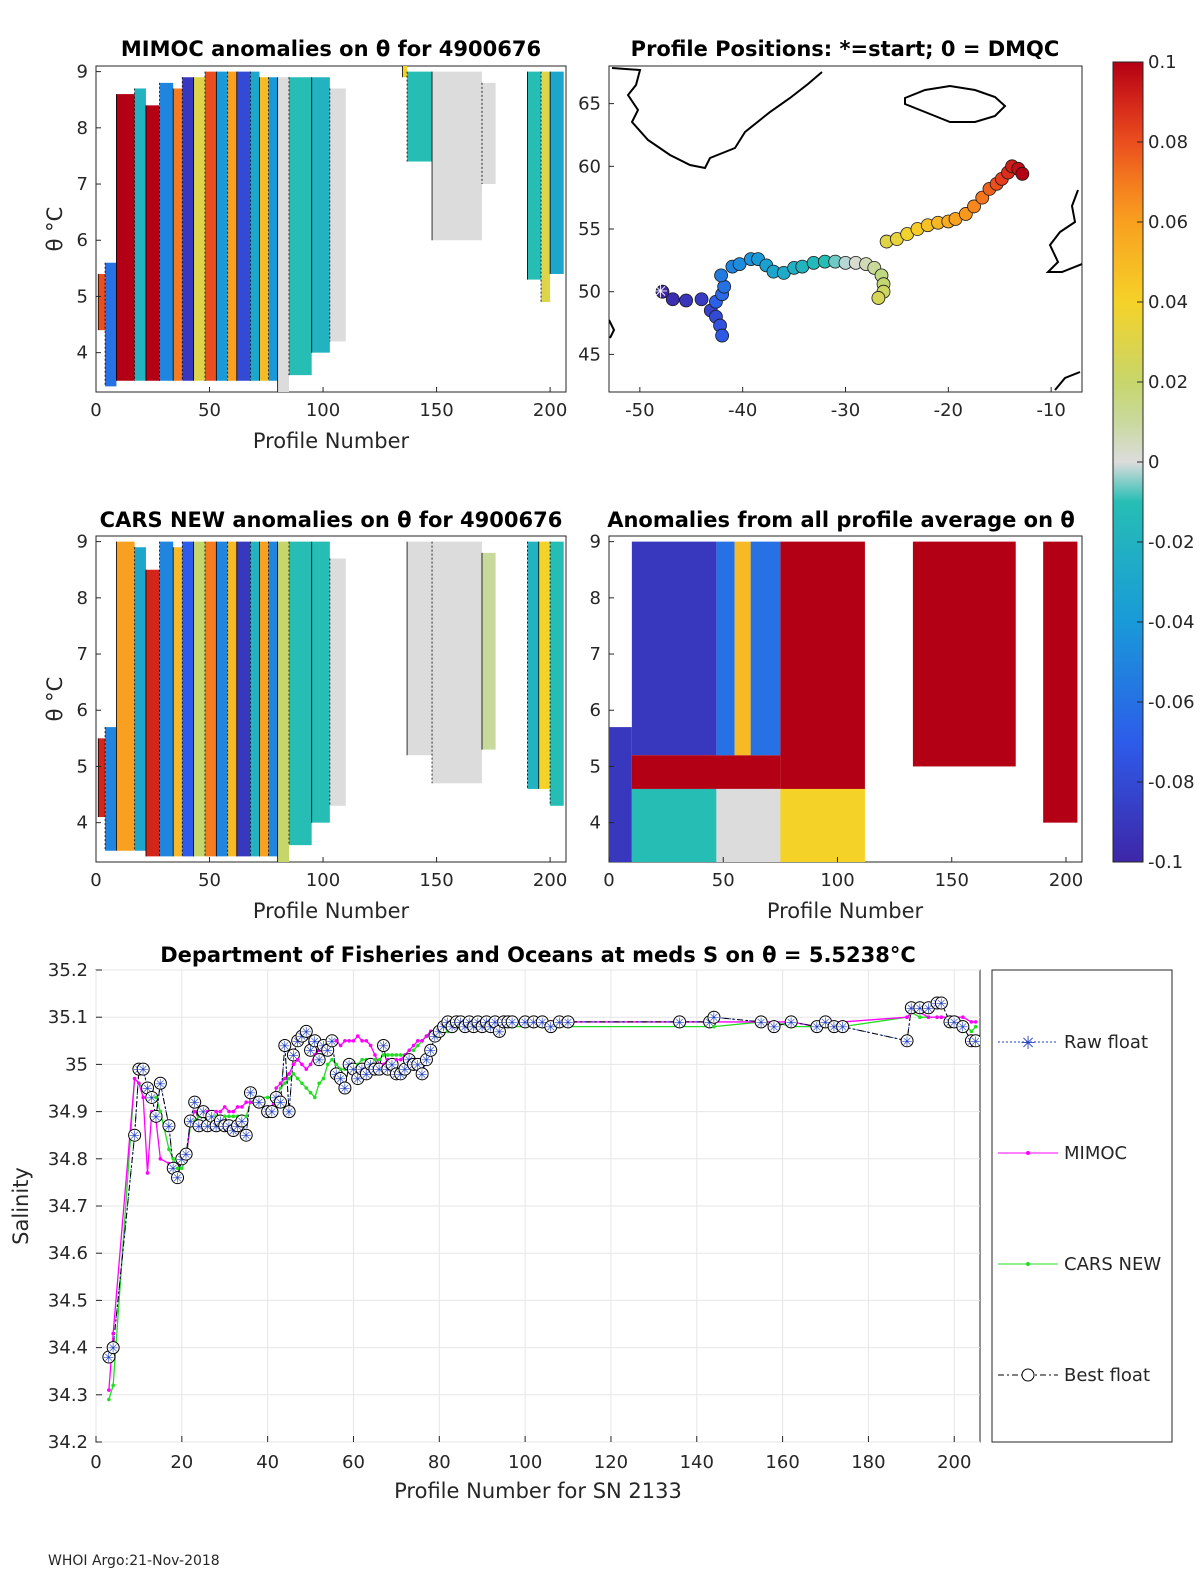 The width and height of the screenshot is (1200, 1575). What do you see at coordinates (331, 520) in the screenshot?
I see `cars-panel-title: CARS NEW anomalies on θ for 4900676` at bounding box center [331, 520].